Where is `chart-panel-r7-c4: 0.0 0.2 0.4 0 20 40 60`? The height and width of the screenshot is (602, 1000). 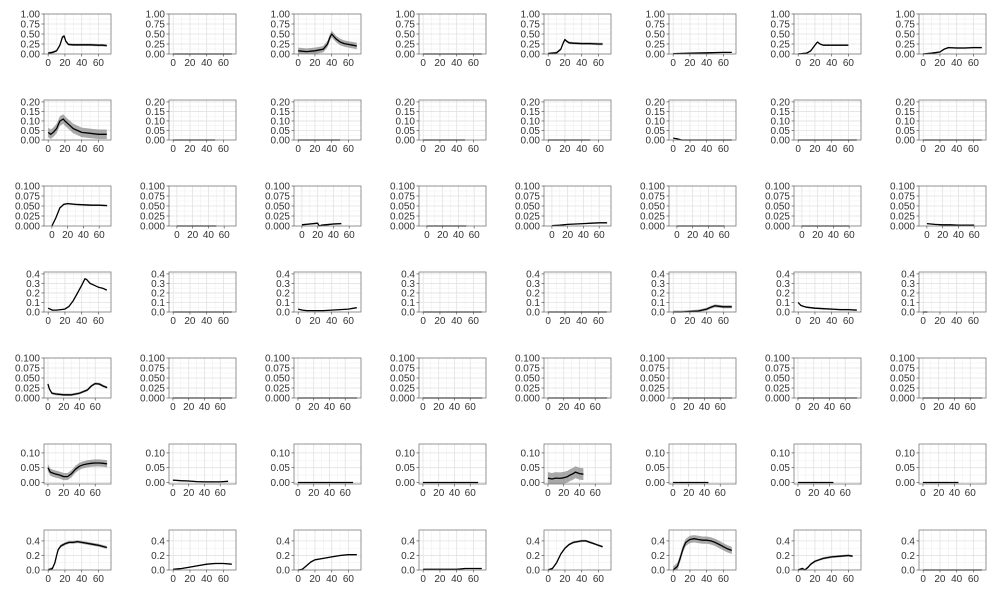
chart-panel-r7-c4: 0.0 0.2 0.4 0 20 40 60 is located at coordinates (444, 557).